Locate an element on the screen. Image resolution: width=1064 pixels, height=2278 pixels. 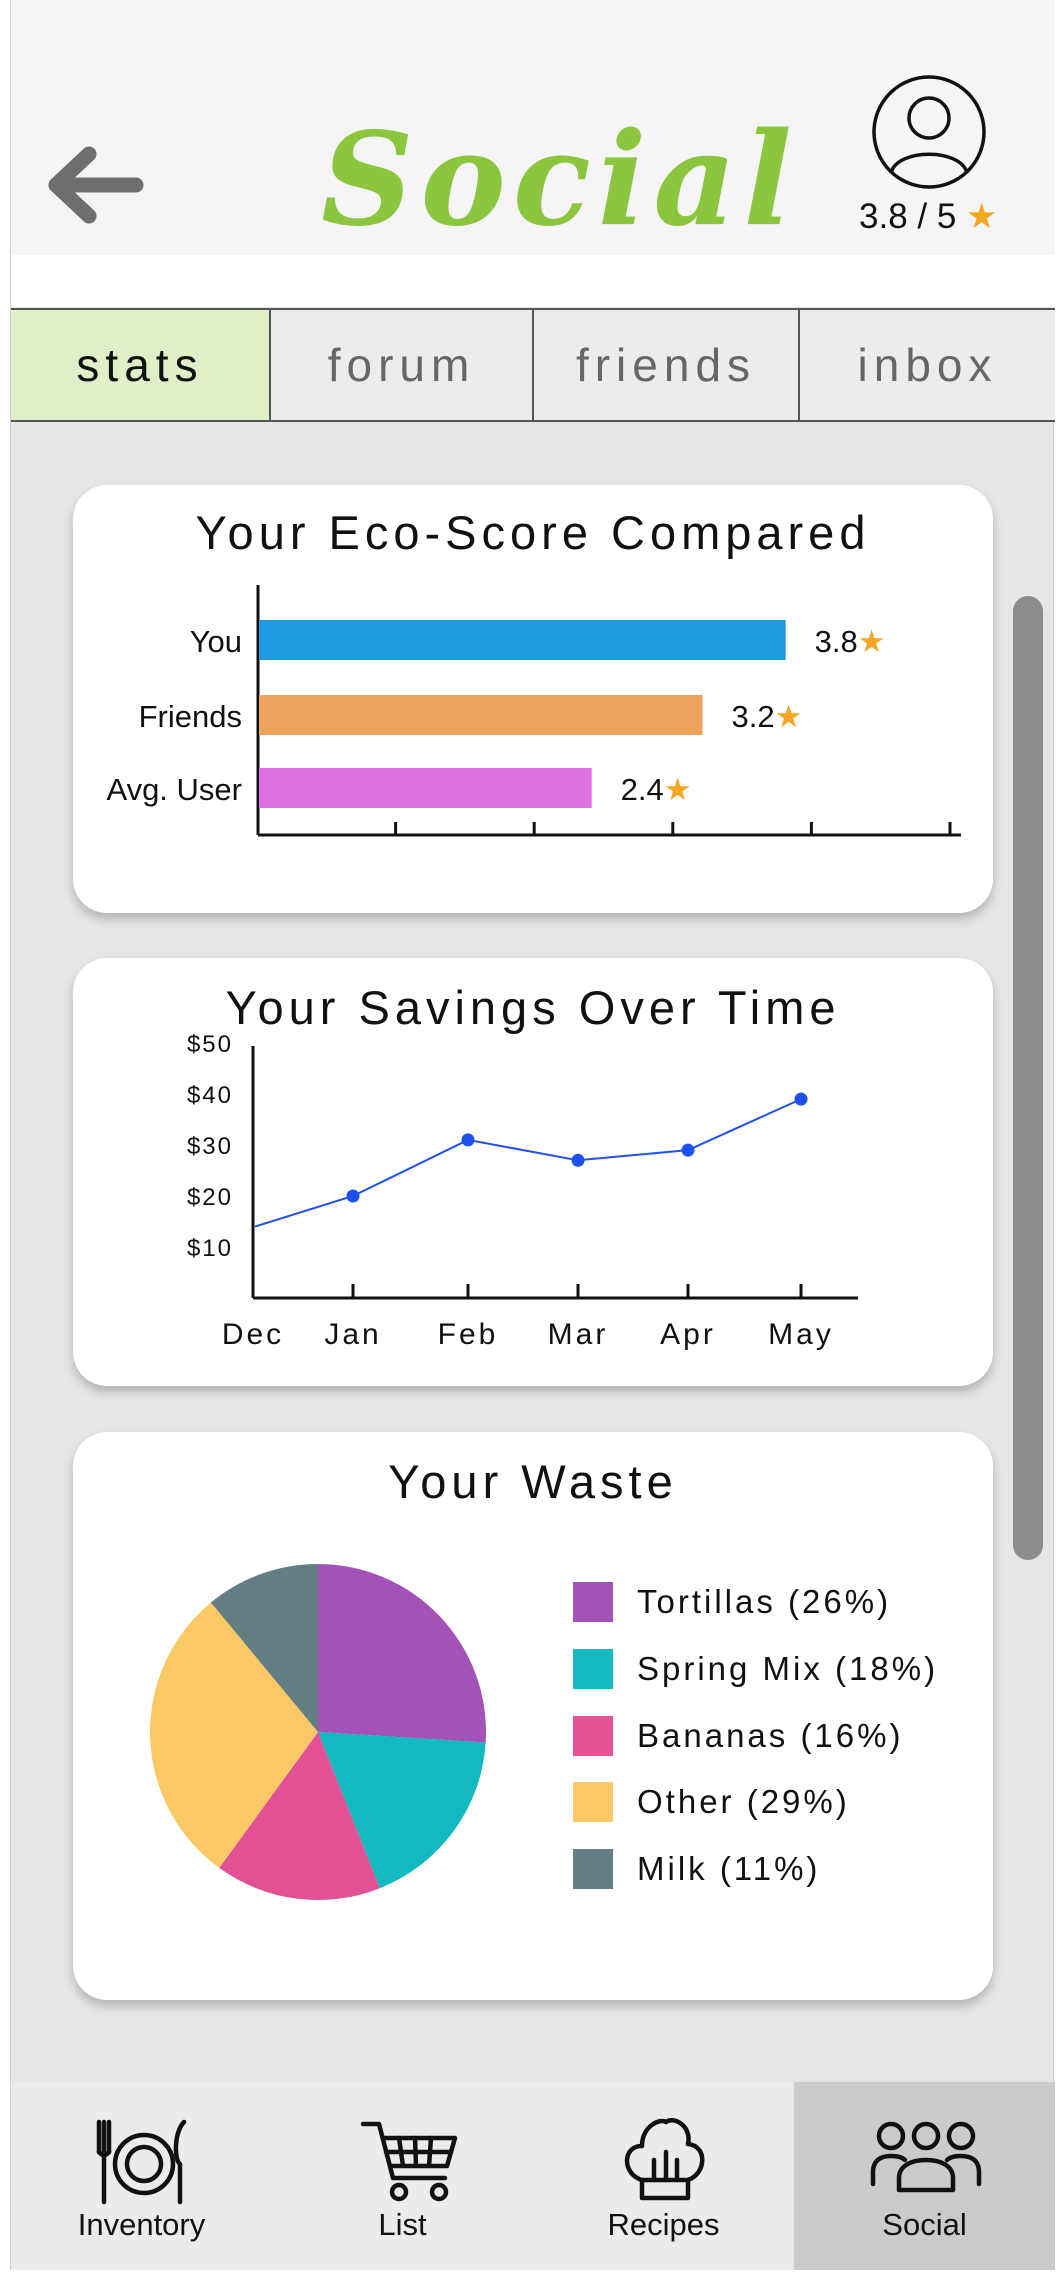
nav-recipes: Recipes is located at coordinates (663, 2176).